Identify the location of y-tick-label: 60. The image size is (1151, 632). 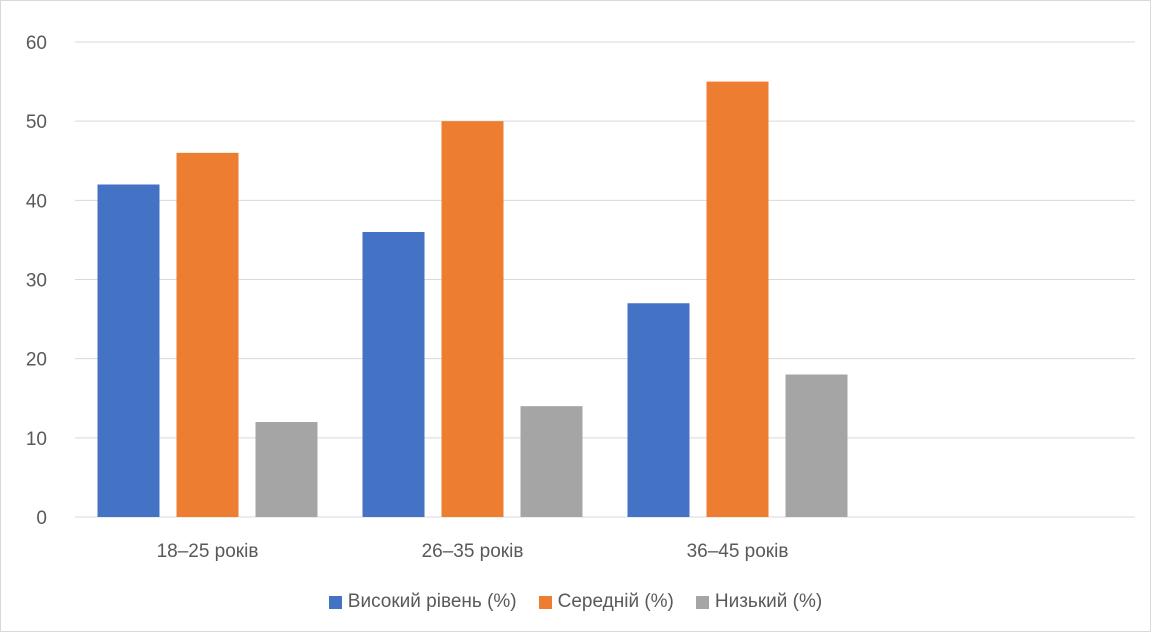
(36, 43).